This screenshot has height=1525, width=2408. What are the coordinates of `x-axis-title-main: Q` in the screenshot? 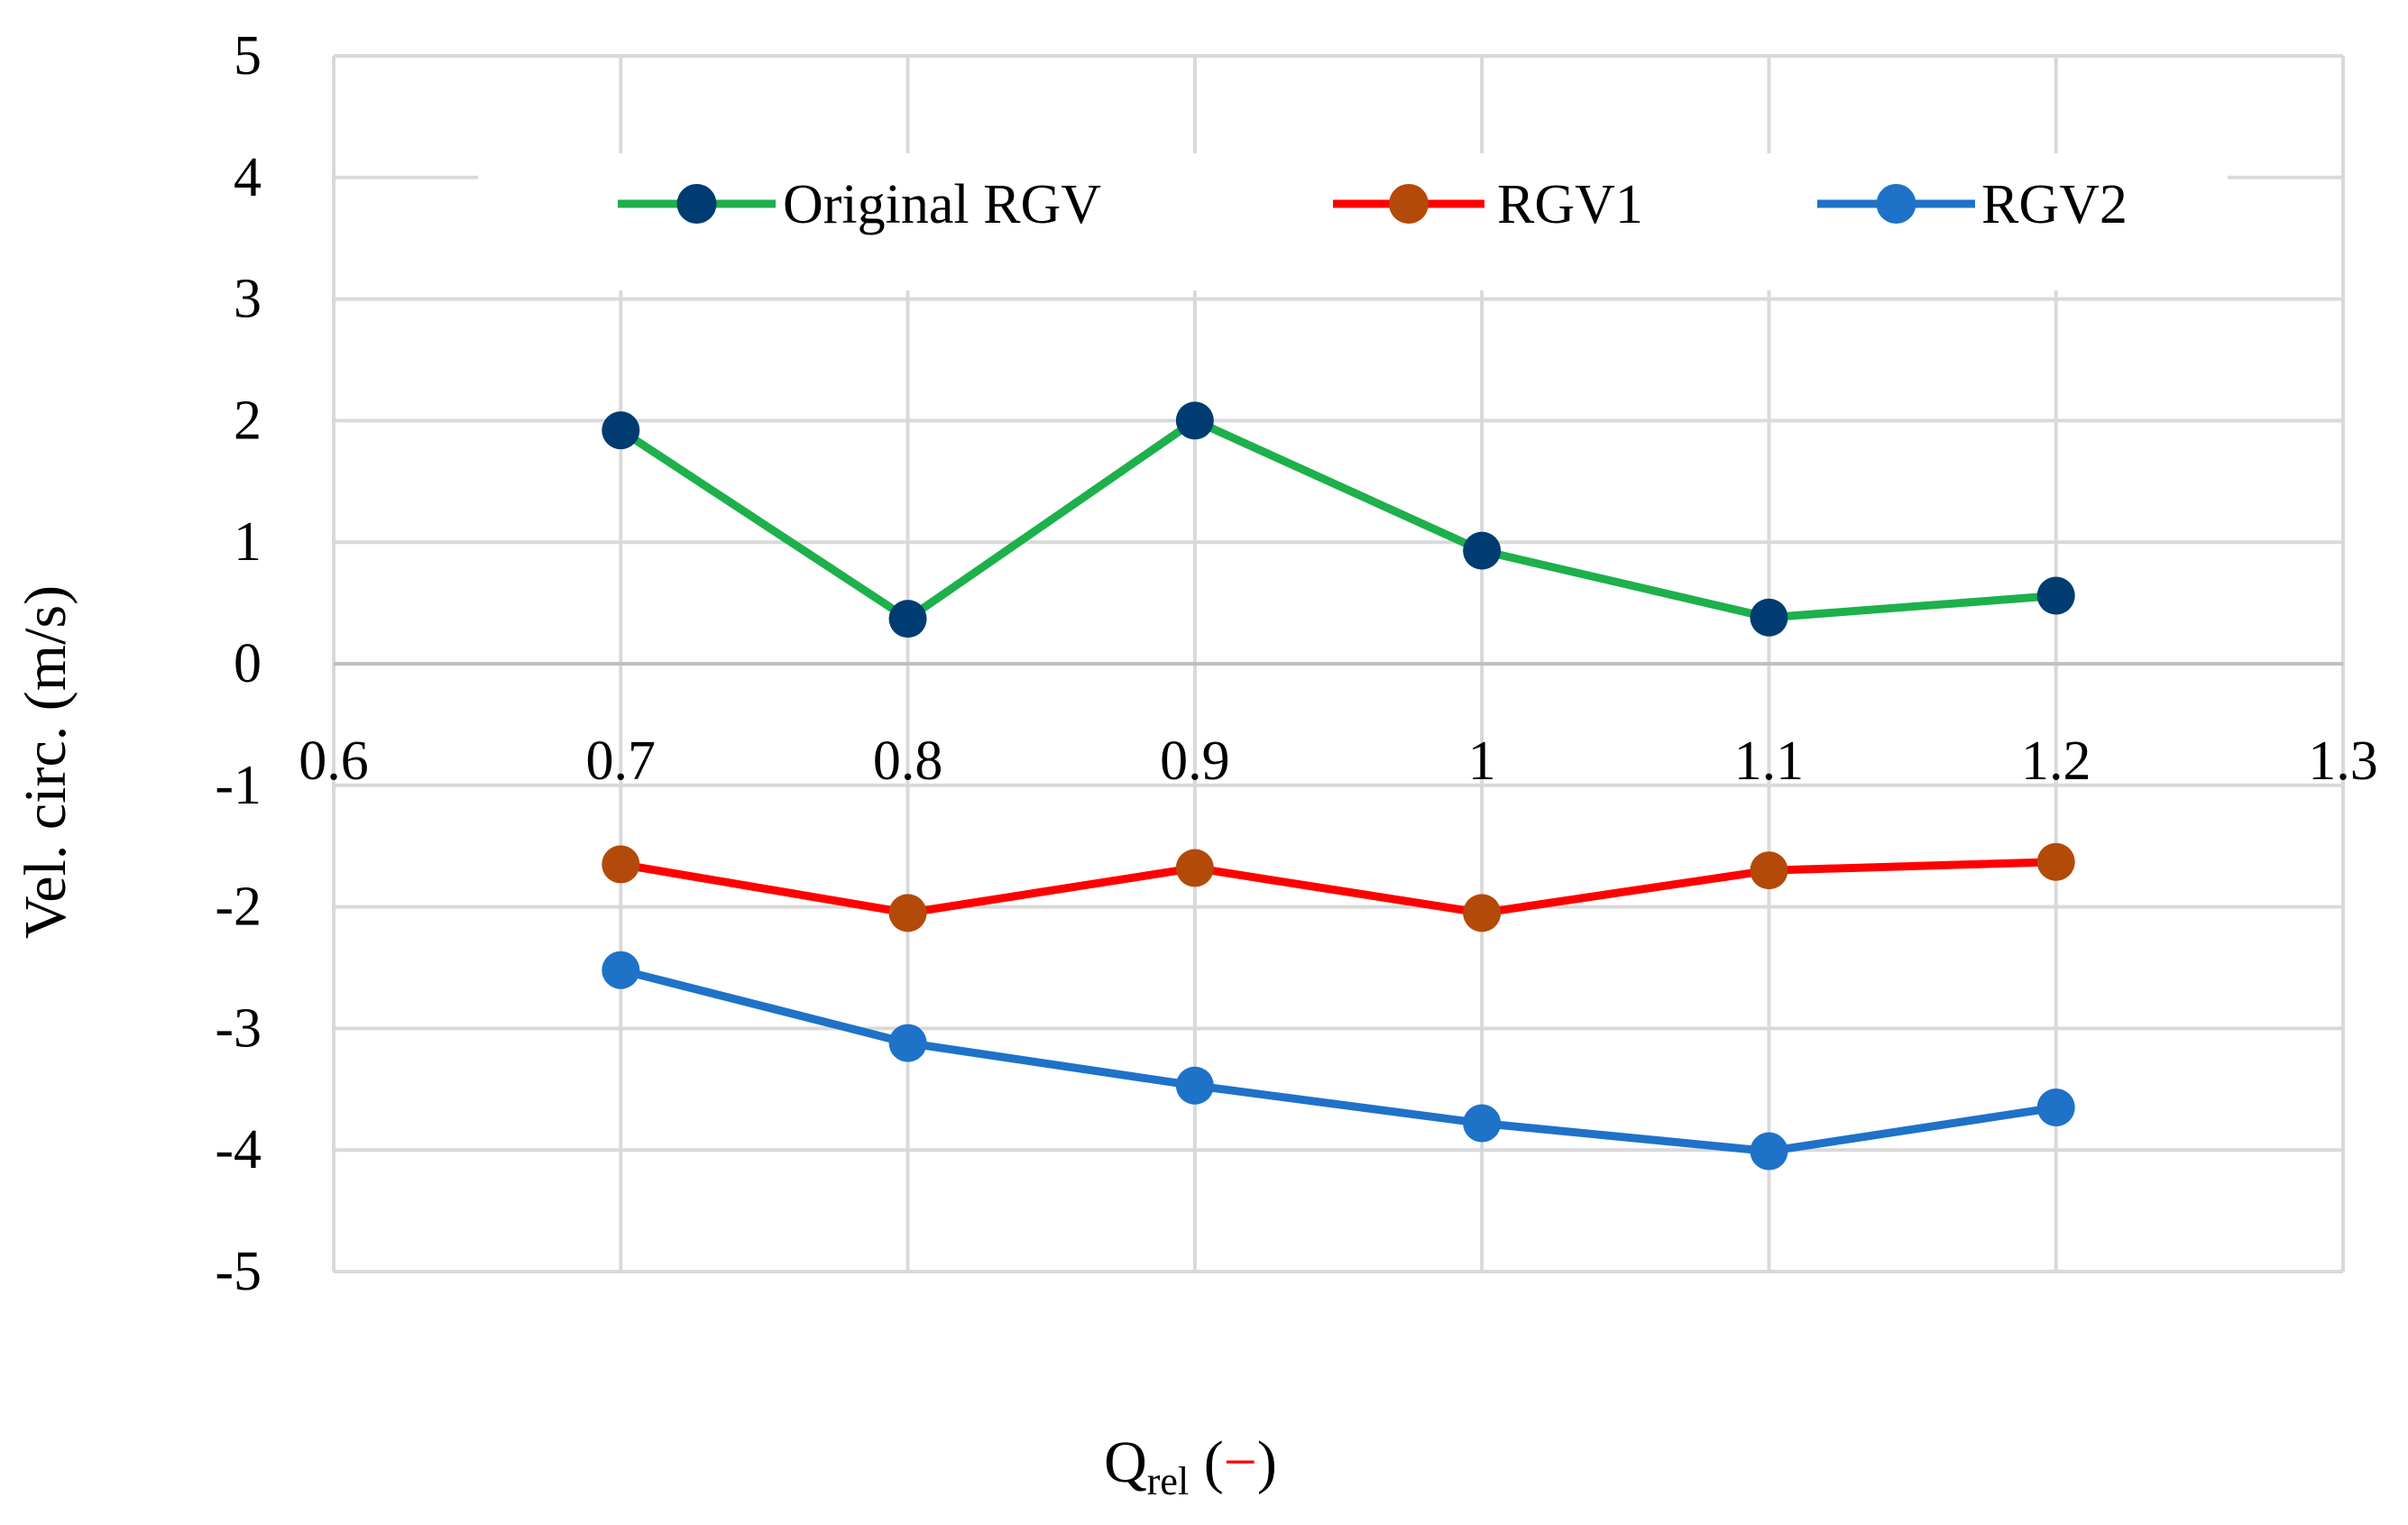 It's located at (1125, 1462).